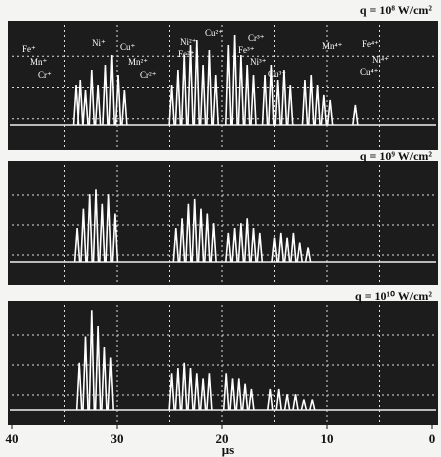  What do you see at coordinates (12, 438) in the screenshot?
I see `x-tick-label: 40` at bounding box center [12, 438].